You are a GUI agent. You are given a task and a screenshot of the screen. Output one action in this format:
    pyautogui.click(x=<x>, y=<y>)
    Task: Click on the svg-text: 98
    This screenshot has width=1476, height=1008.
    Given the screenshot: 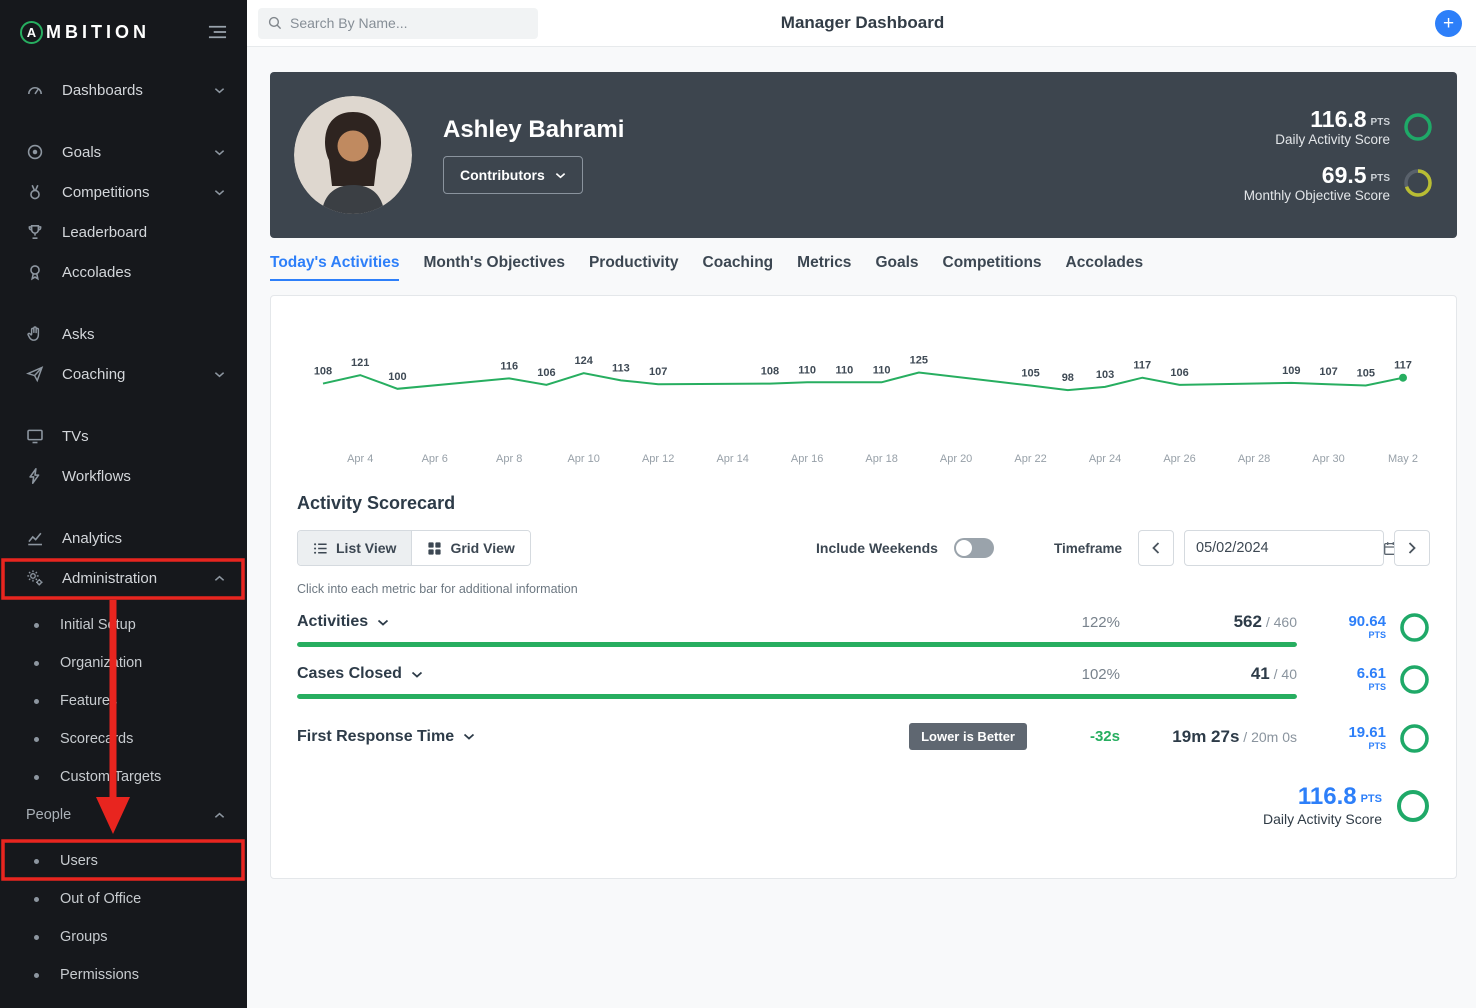 What is the action you would take?
    pyautogui.click(x=1068, y=378)
    